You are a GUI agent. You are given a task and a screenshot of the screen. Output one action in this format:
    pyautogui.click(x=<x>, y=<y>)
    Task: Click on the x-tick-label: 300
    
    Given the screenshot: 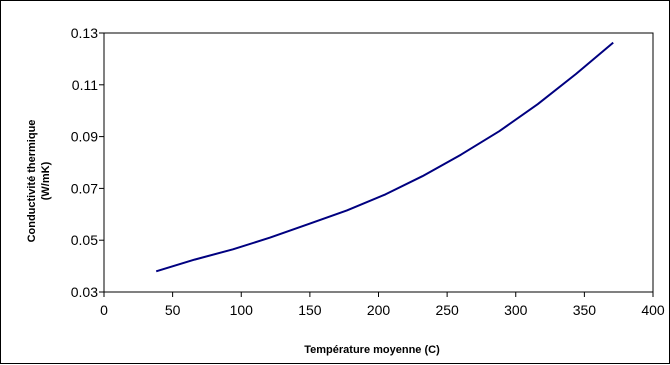 What is the action you would take?
    pyautogui.click(x=516, y=310)
    